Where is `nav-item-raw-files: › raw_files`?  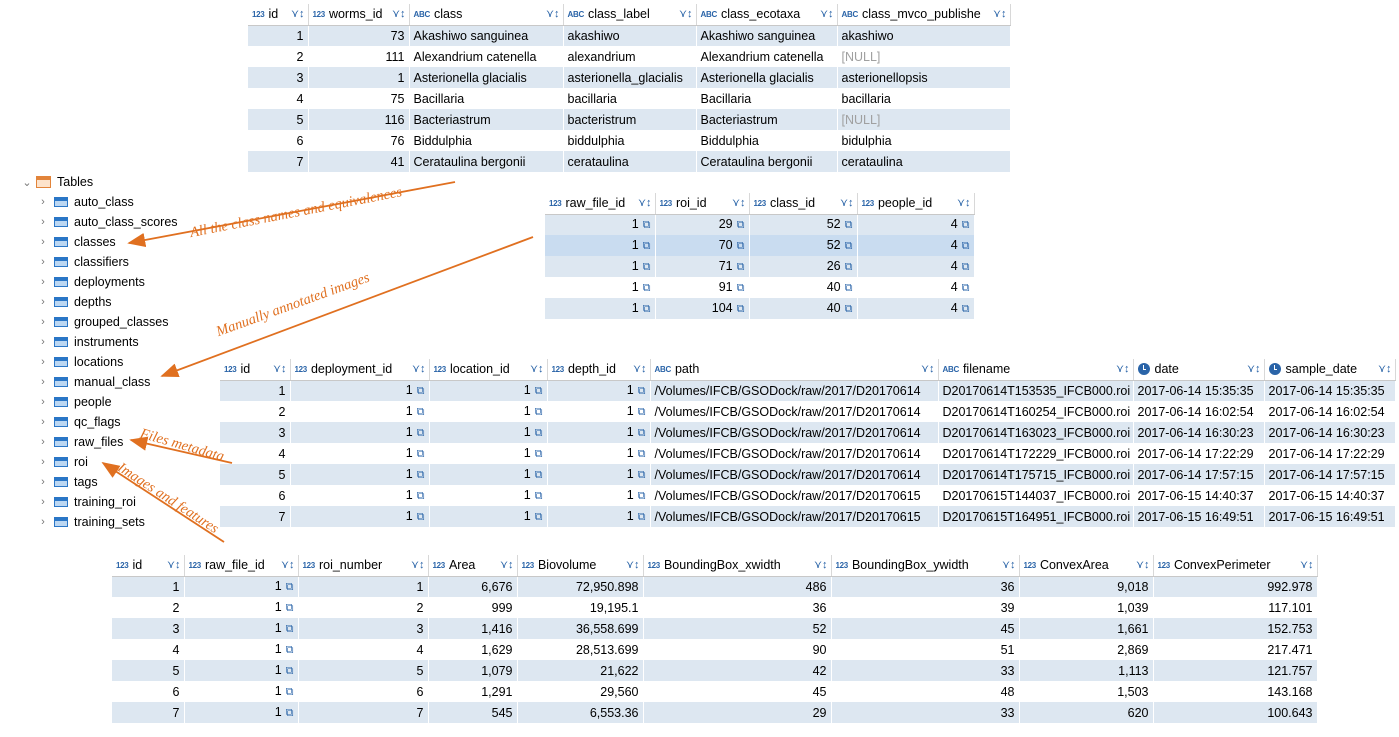 nav-item-raw-files: › raw_files is located at coordinates (99, 442).